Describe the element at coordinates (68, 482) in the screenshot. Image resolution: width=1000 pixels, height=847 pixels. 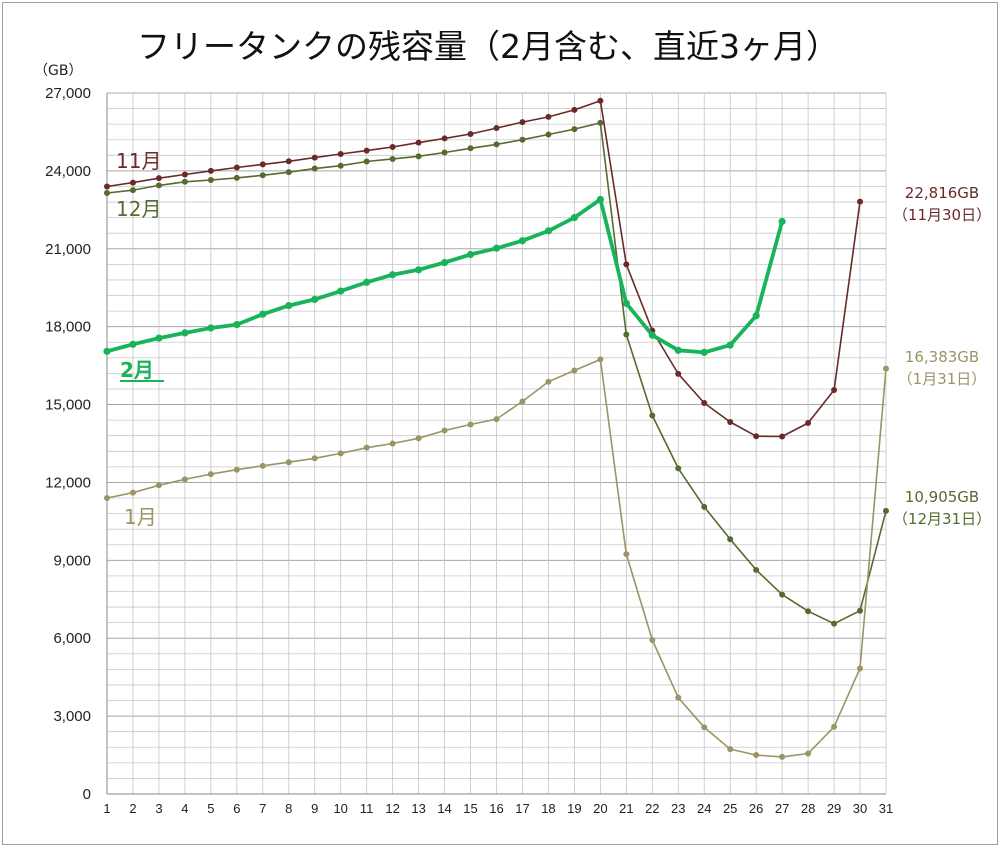
I see `y-tick-label: 12,000` at that location.